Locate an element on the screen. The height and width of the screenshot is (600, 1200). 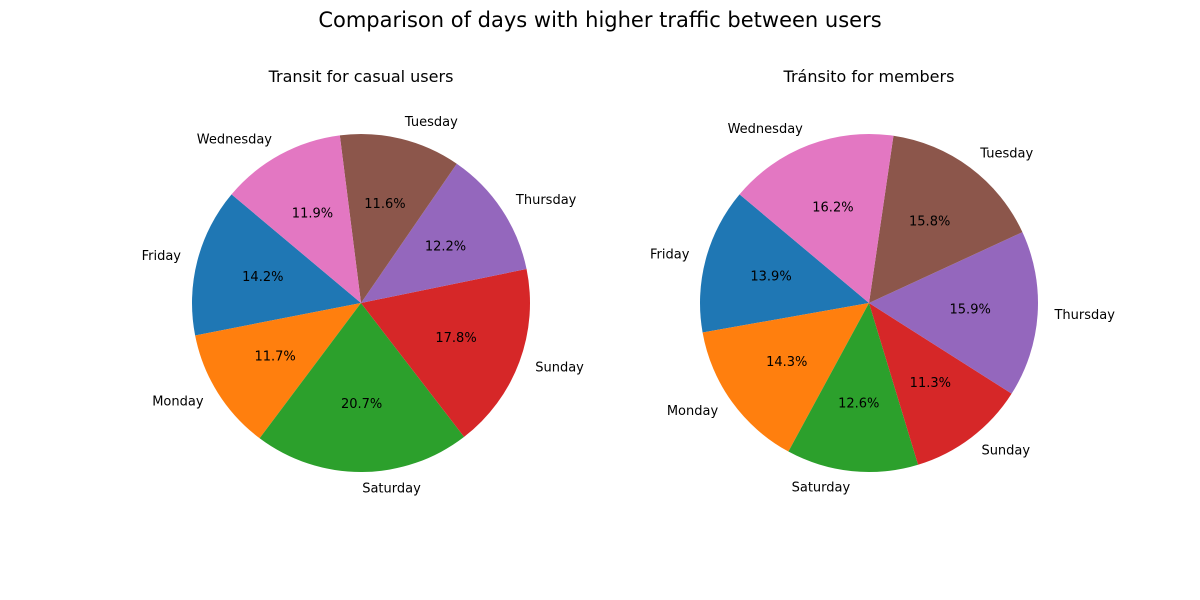
chart-title: Transit for casual users is located at coordinates (361, 76).